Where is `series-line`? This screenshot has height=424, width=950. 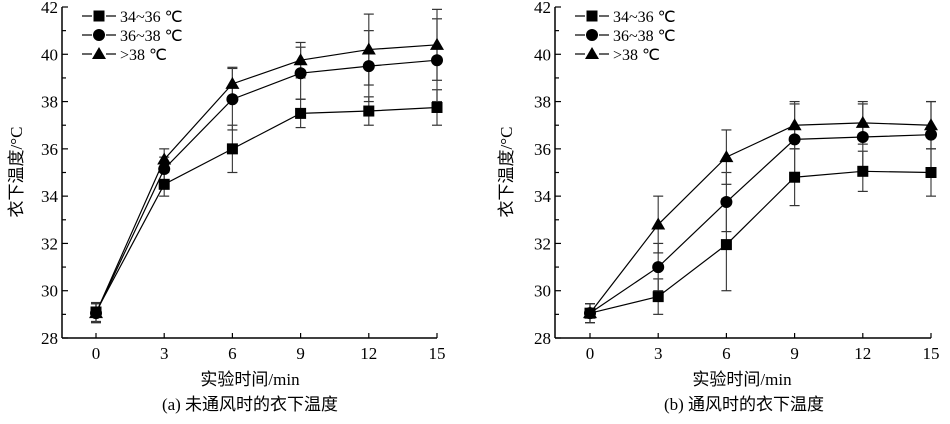 series-line is located at coordinates (760, 242).